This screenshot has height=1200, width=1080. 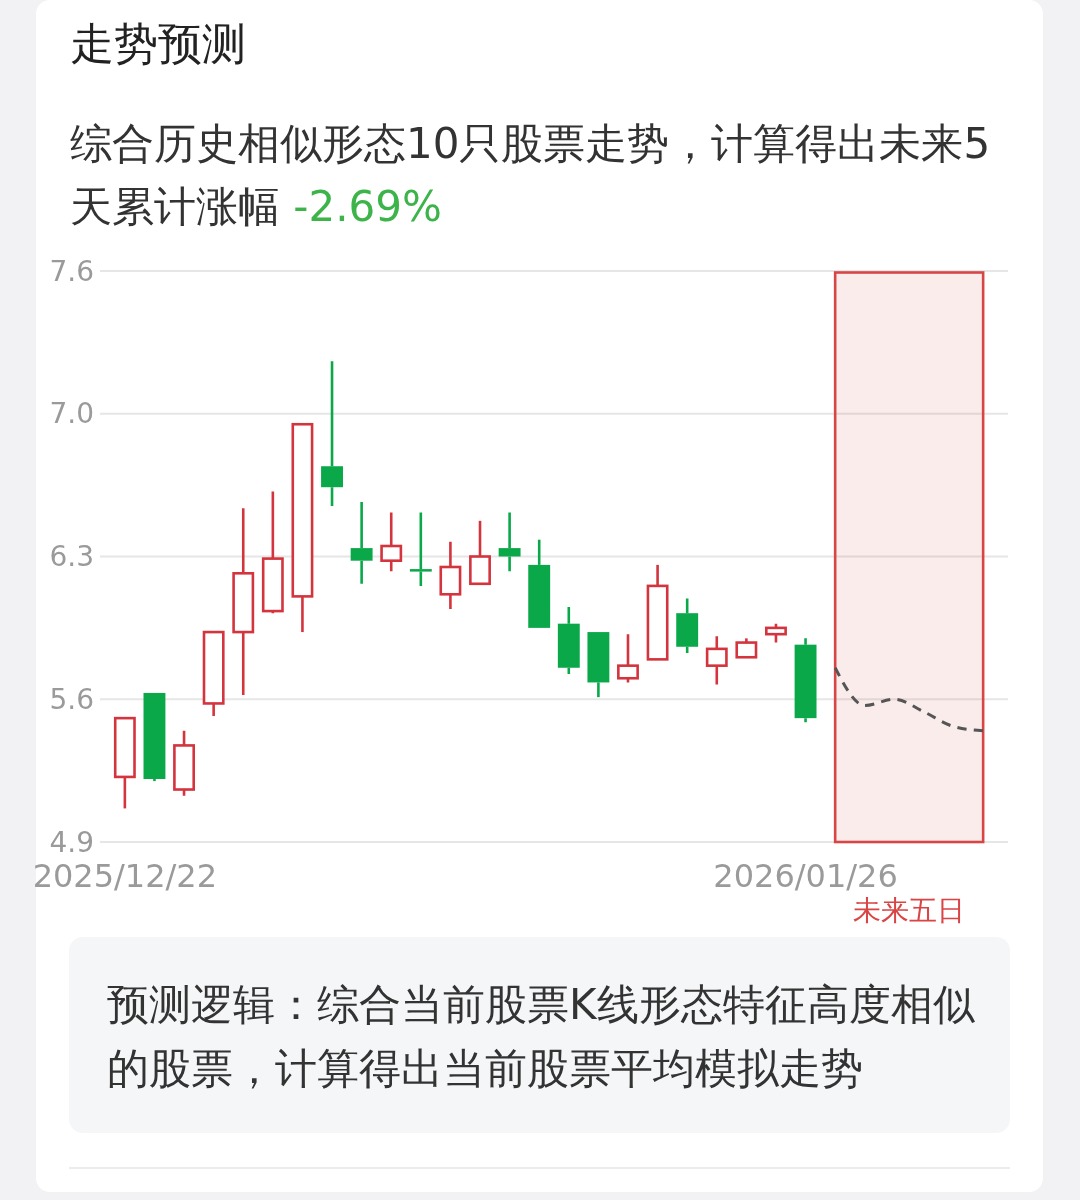 What do you see at coordinates (71, 271) in the screenshot?
I see `y-tick-label: 7.6` at bounding box center [71, 271].